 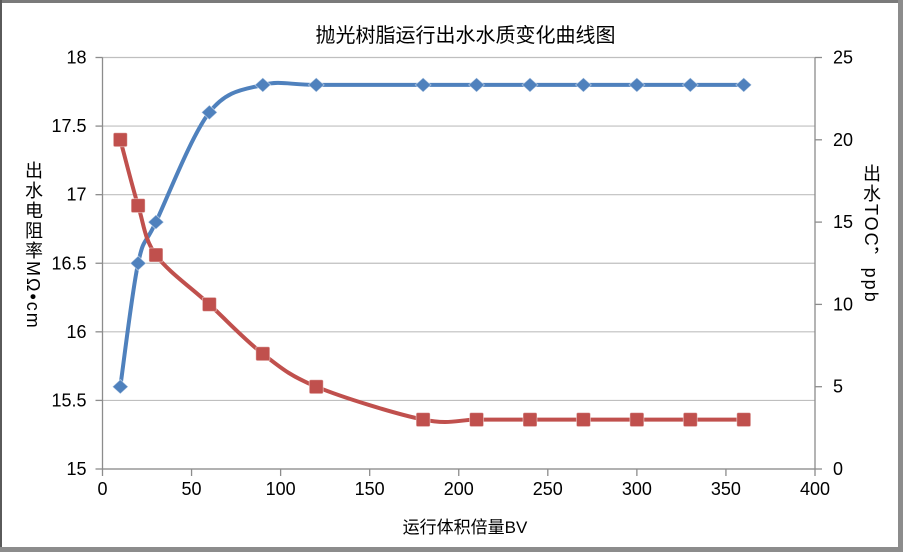 I want to click on x-tick-label-350: 350, so click(x=726, y=489).